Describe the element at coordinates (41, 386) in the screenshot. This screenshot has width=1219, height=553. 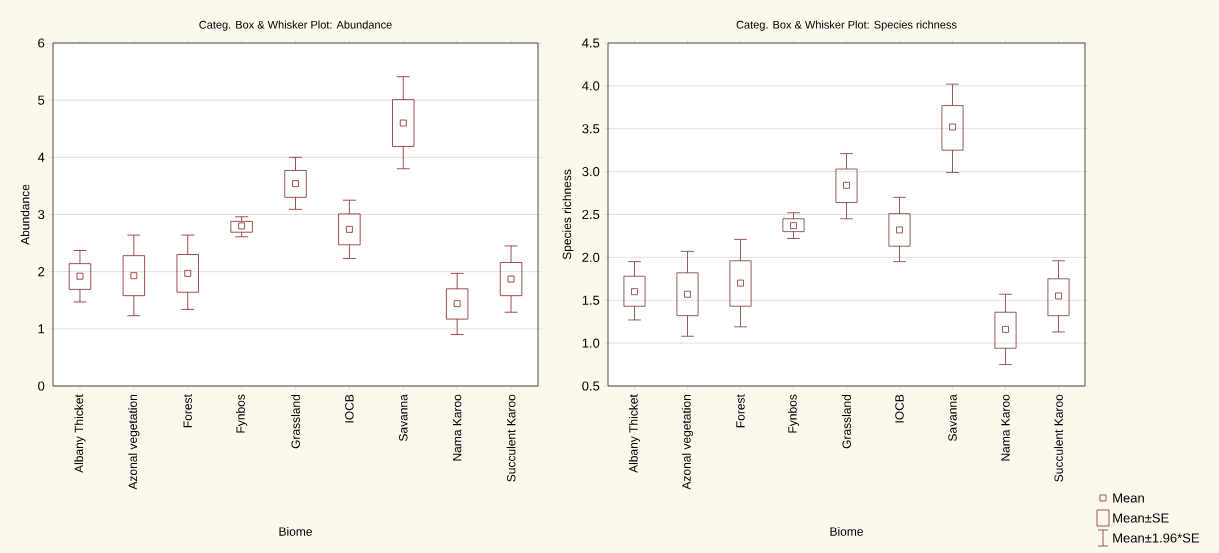
I see `y-tick-label: 0` at that location.